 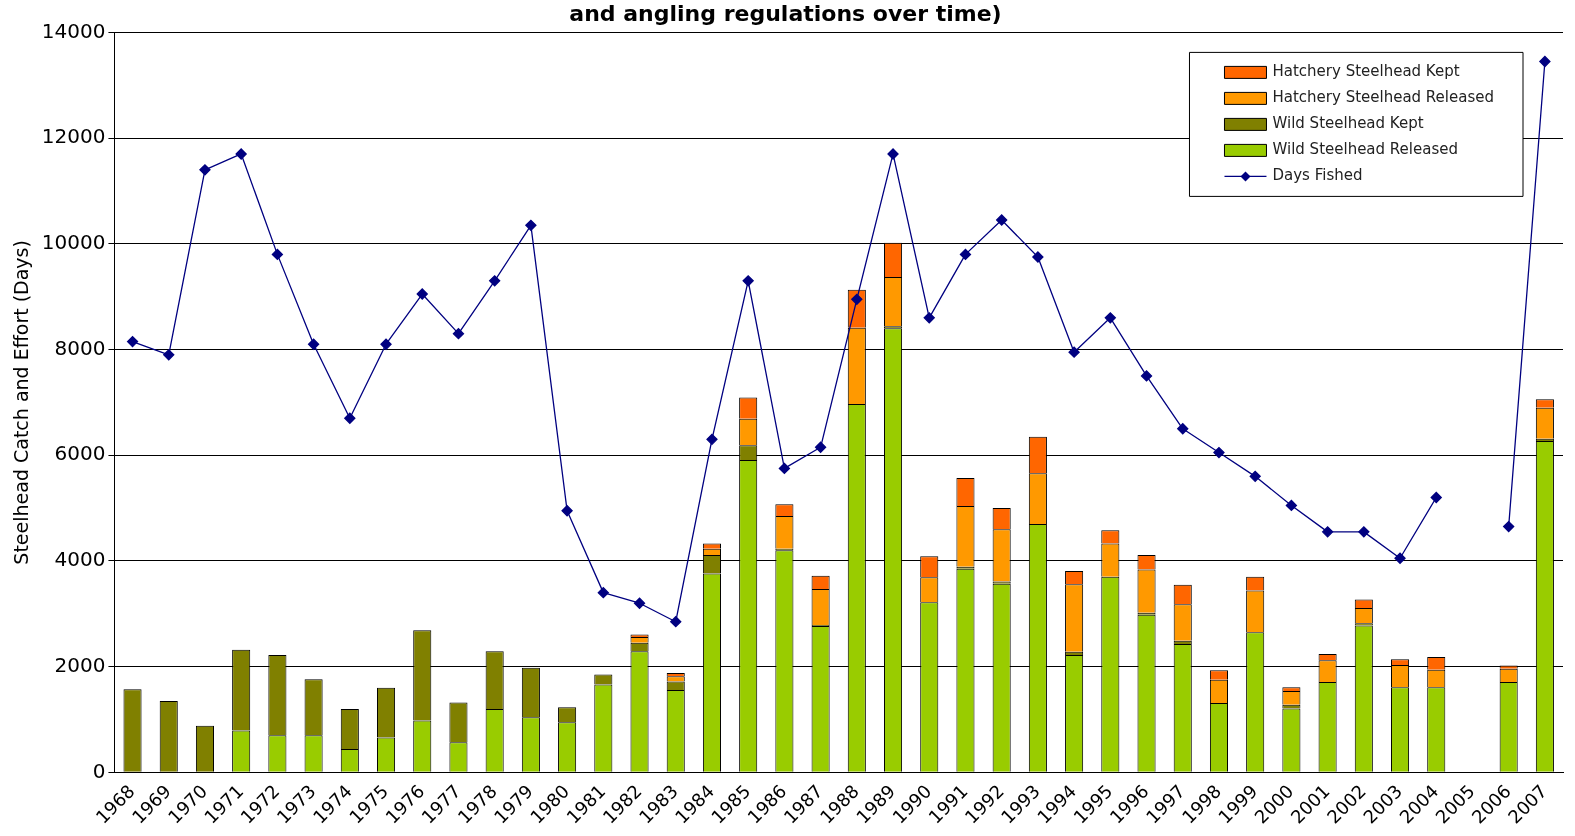 What do you see at coordinates (1317, 175) in the screenshot?
I see `legend-label: Days Fished` at bounding box center [1317, 175].